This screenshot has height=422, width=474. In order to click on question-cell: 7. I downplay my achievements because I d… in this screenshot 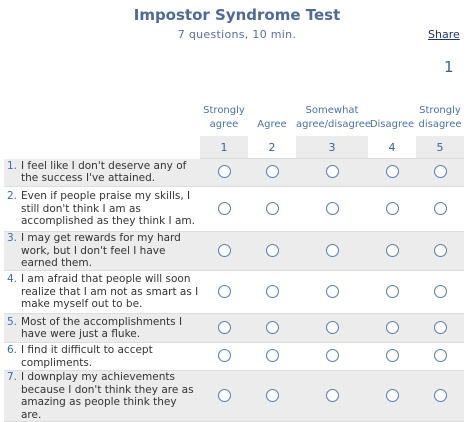, I will do `click(102, 396)`.